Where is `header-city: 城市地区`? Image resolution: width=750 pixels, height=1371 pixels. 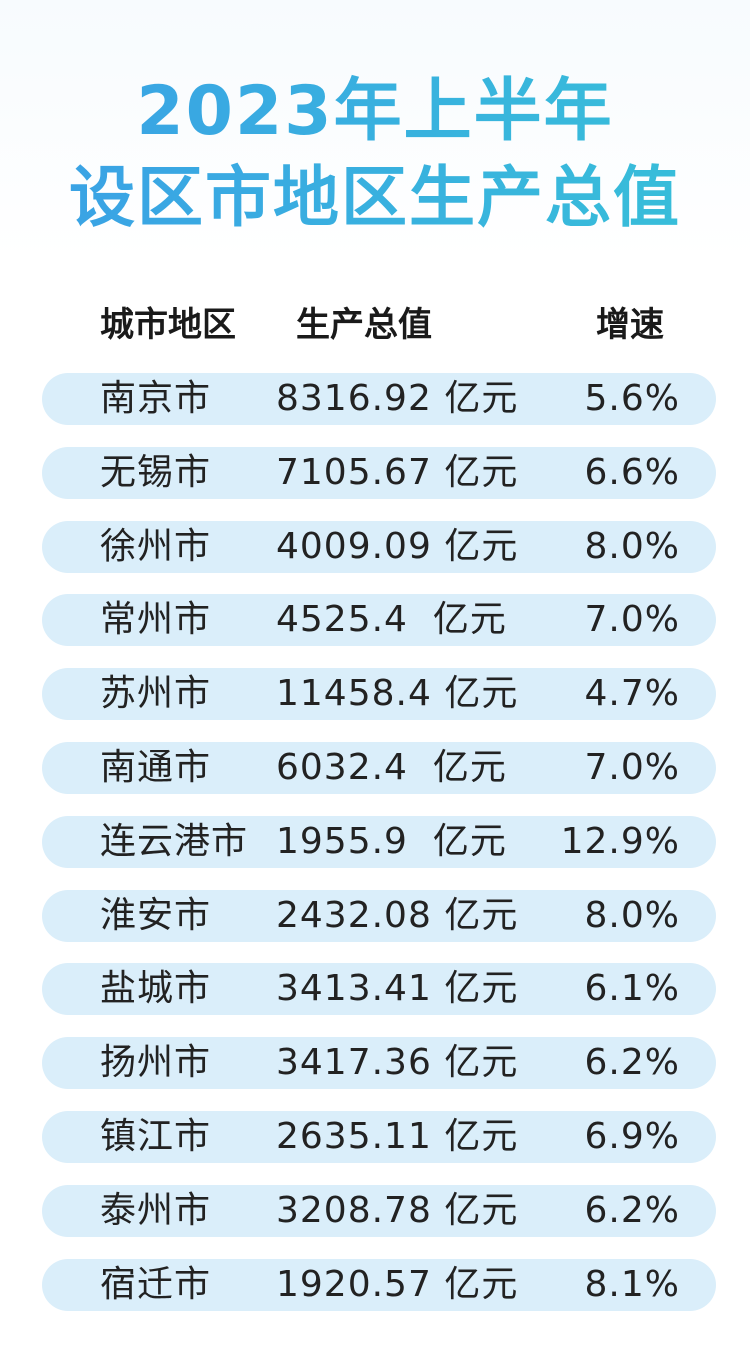 header-city: 城市地区 is located at coordinates (168, 325).